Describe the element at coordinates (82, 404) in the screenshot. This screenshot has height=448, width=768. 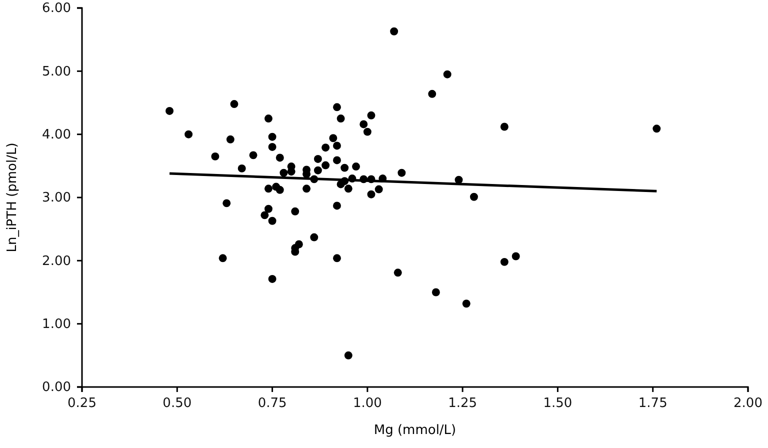
I see `x-tick-label: 0.25` at that location.